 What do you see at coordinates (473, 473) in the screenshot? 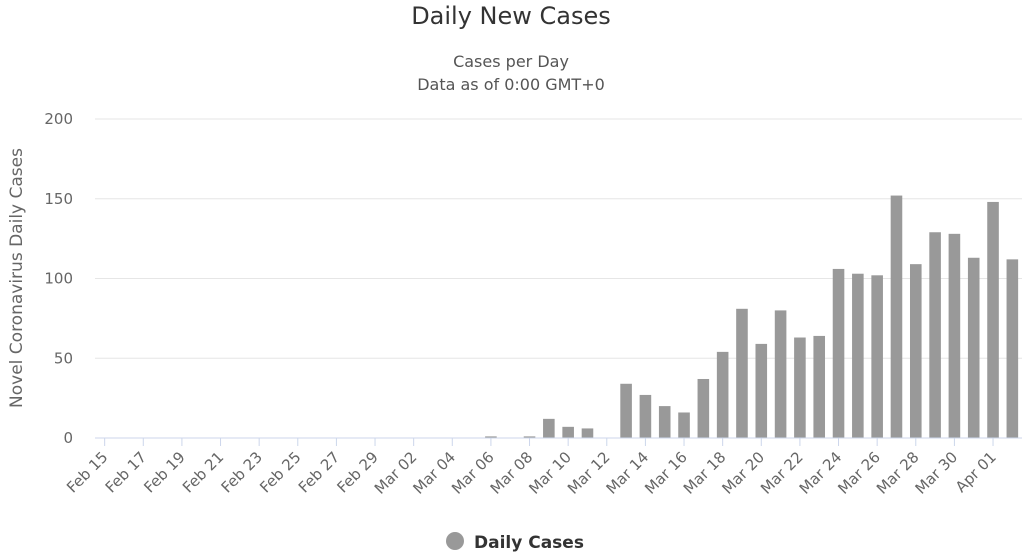
I see `x-tick-label: Mar 06` at bounding box center [473, 473].